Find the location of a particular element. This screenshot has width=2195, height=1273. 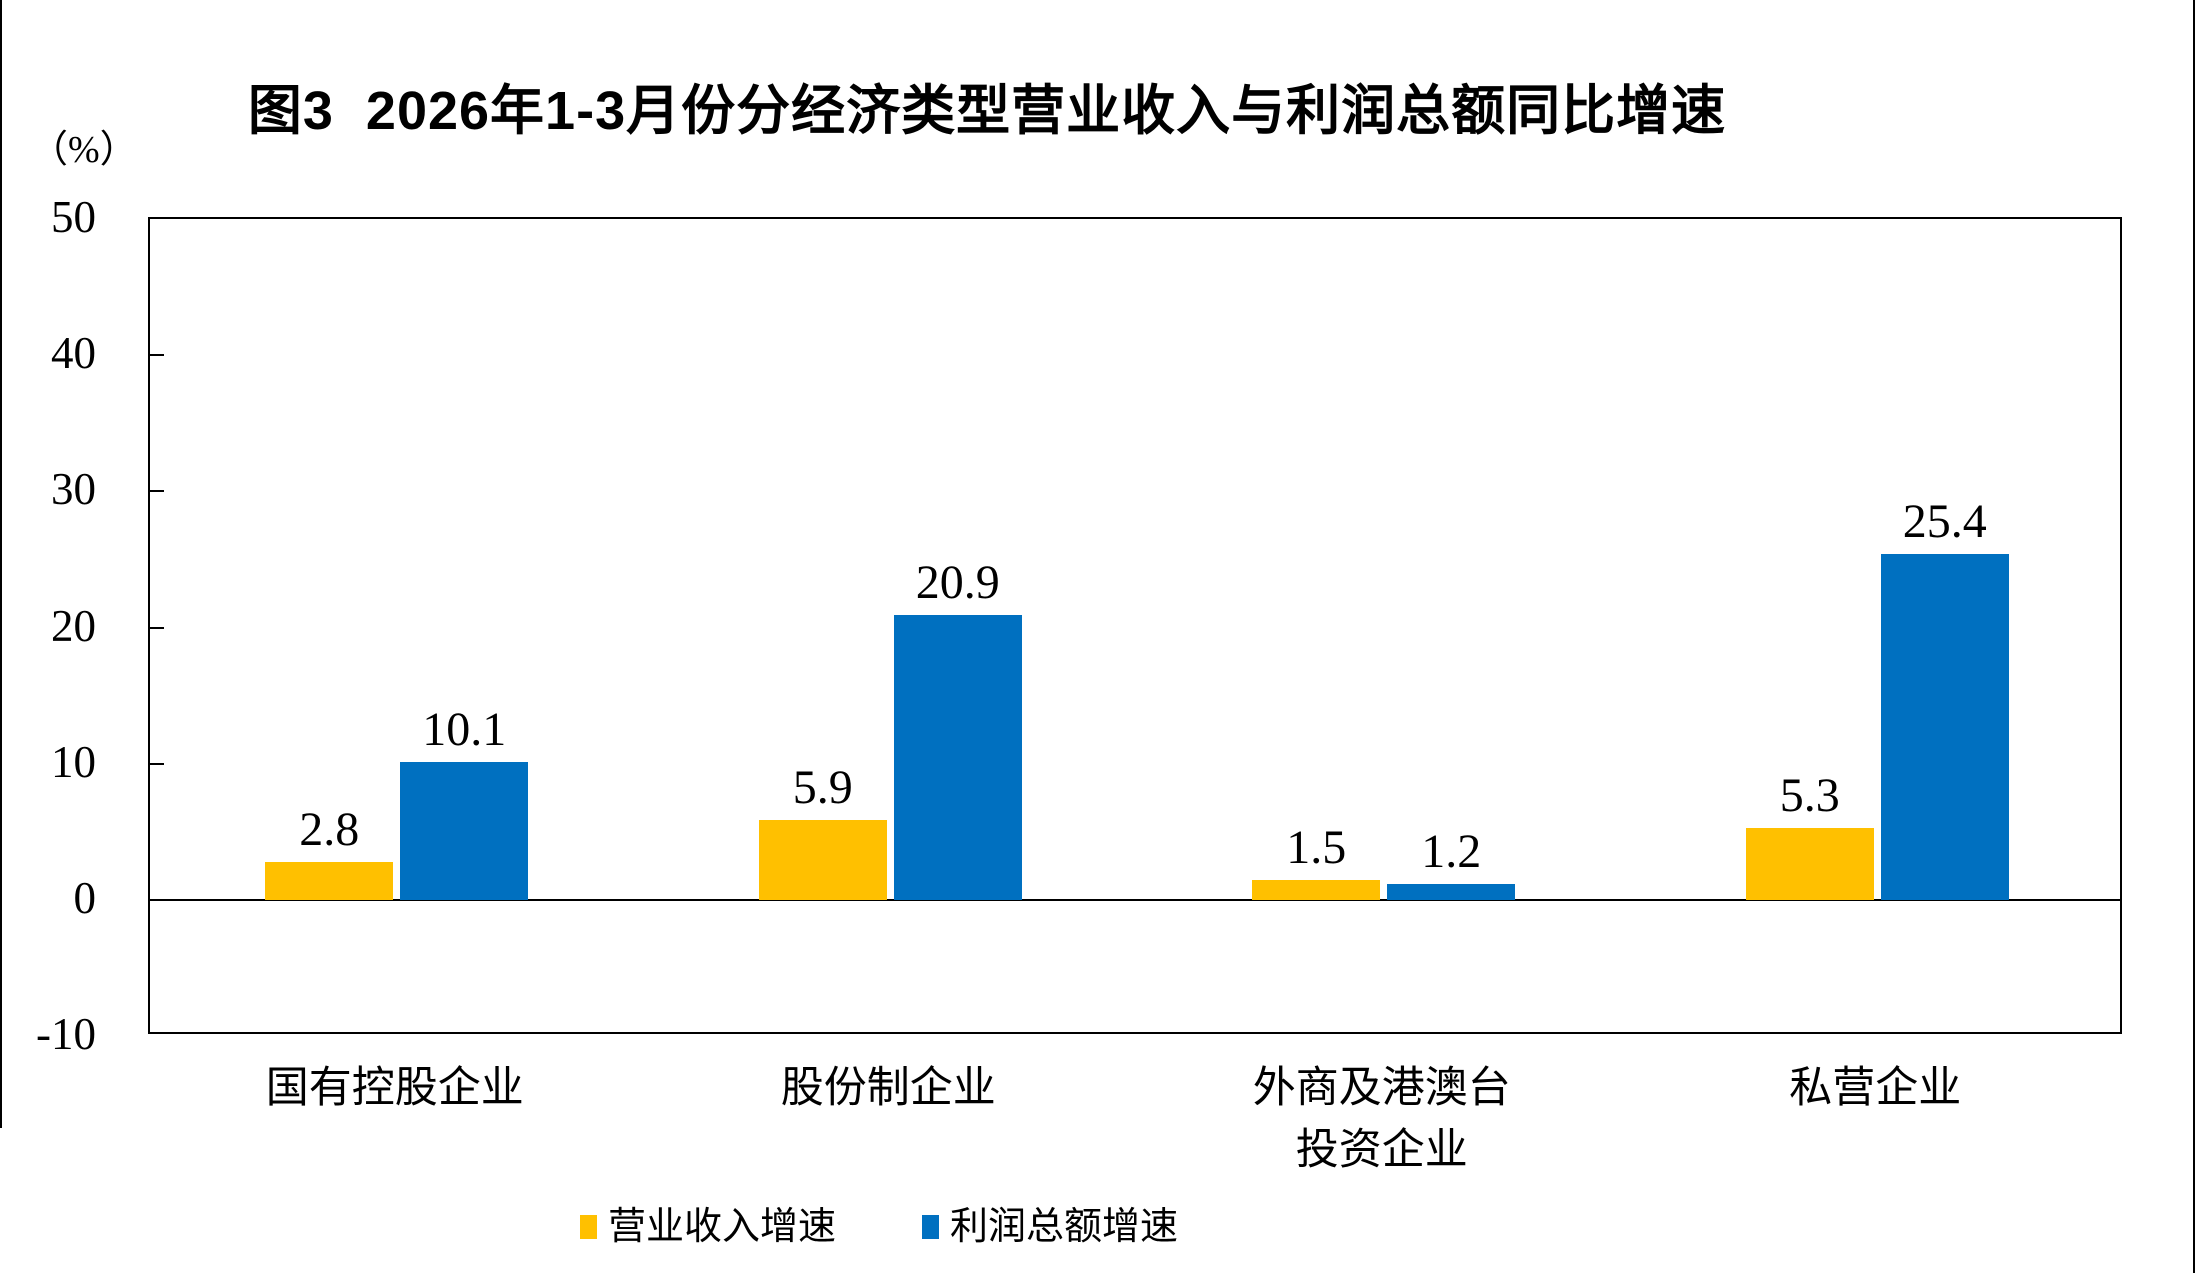

bar-value-label: 2.8 is located at coordinates (329, 829).